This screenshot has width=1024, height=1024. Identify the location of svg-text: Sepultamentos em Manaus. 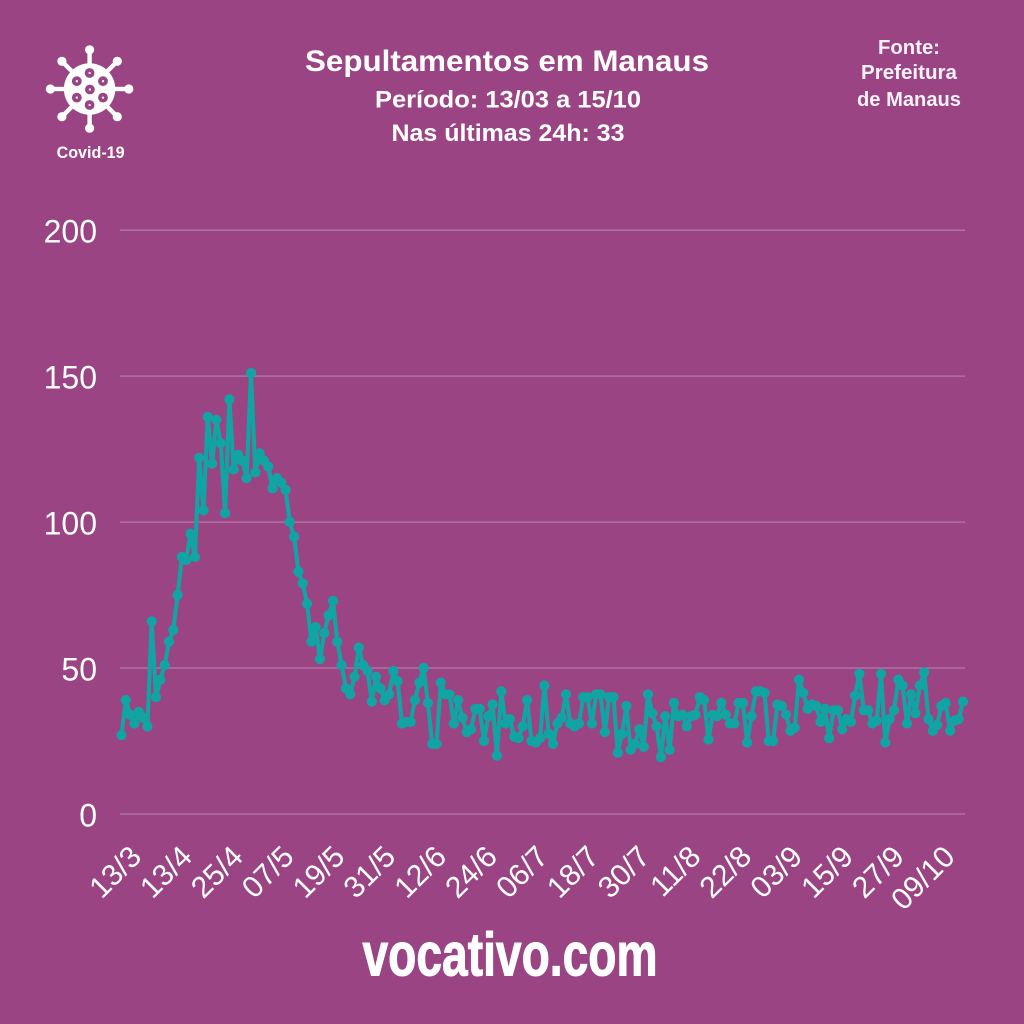
(507, 61).